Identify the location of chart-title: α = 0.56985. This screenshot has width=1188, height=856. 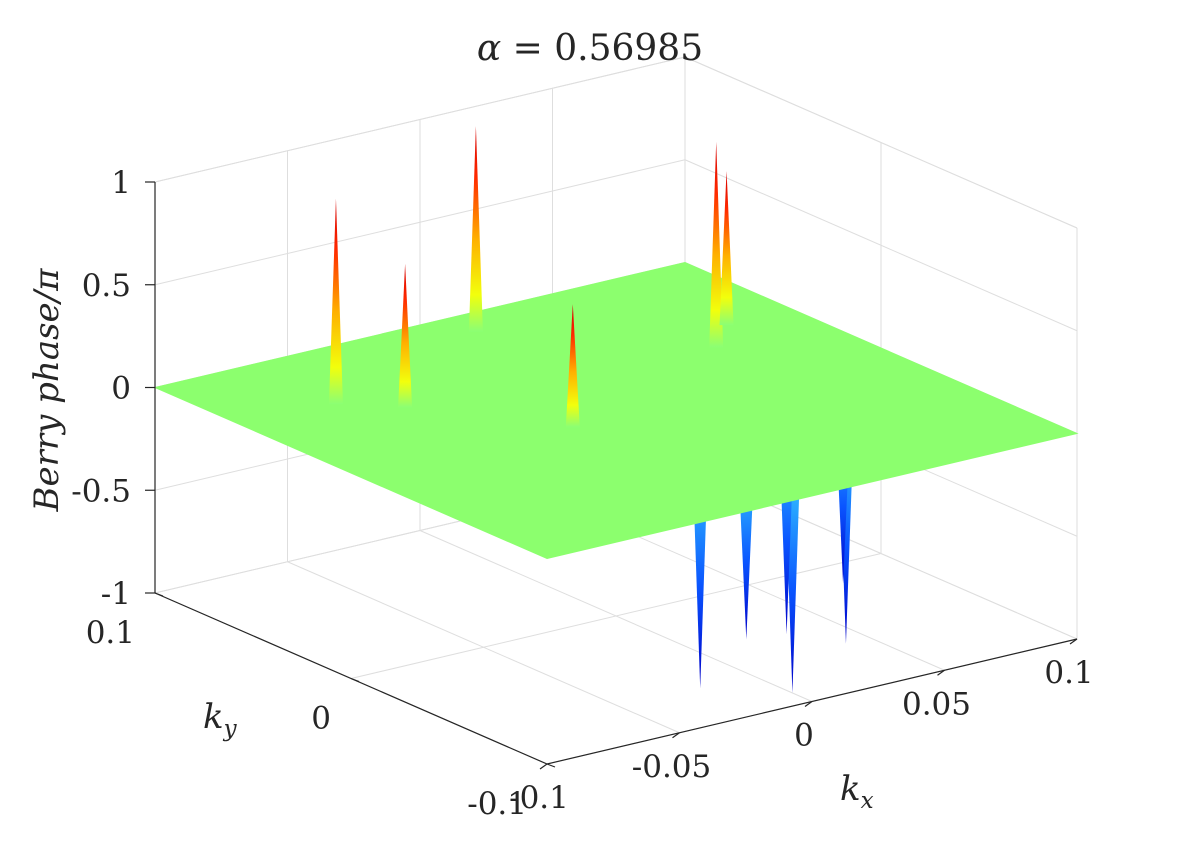
(590, 48).